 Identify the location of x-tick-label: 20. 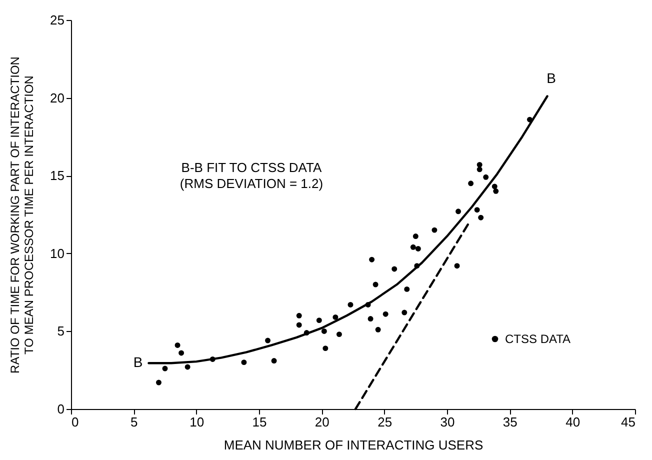
(322, 422).